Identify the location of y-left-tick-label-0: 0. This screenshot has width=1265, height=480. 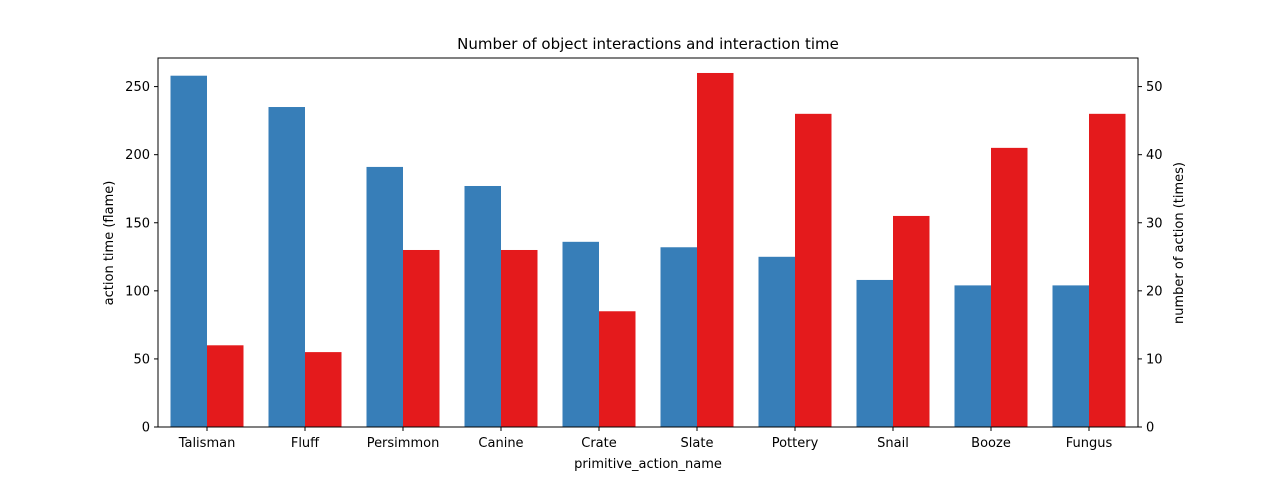
(146, 428).